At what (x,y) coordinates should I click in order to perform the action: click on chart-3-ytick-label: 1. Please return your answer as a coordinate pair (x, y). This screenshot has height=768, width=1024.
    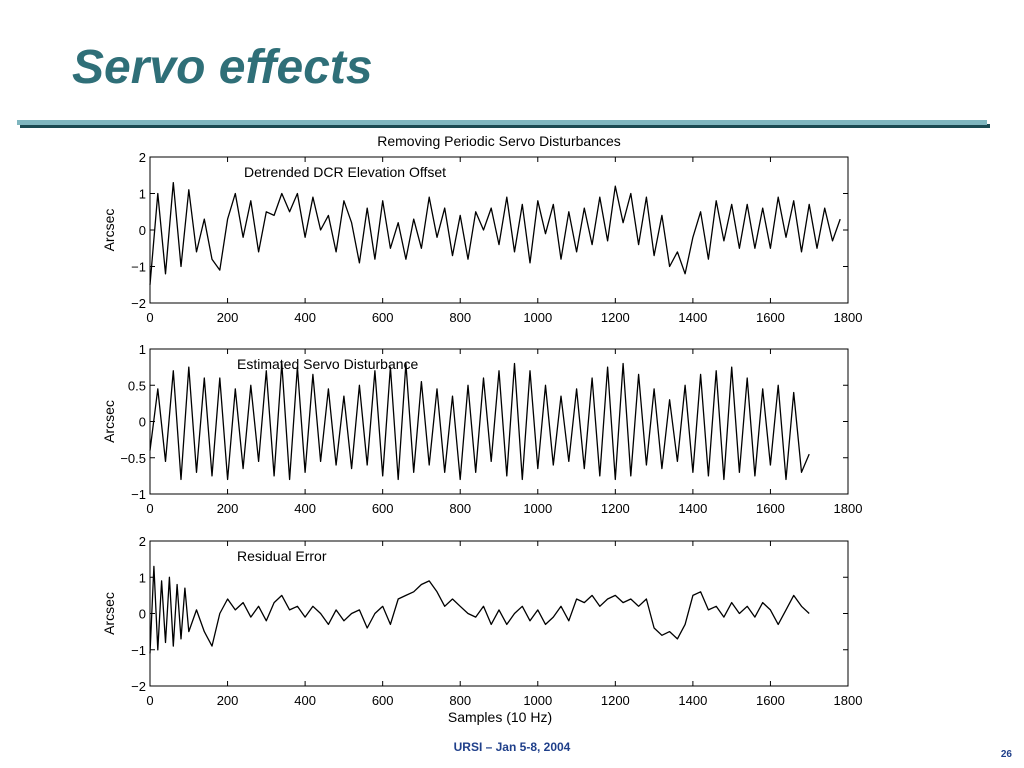
    Looking at the image, I should click on (142, 577).